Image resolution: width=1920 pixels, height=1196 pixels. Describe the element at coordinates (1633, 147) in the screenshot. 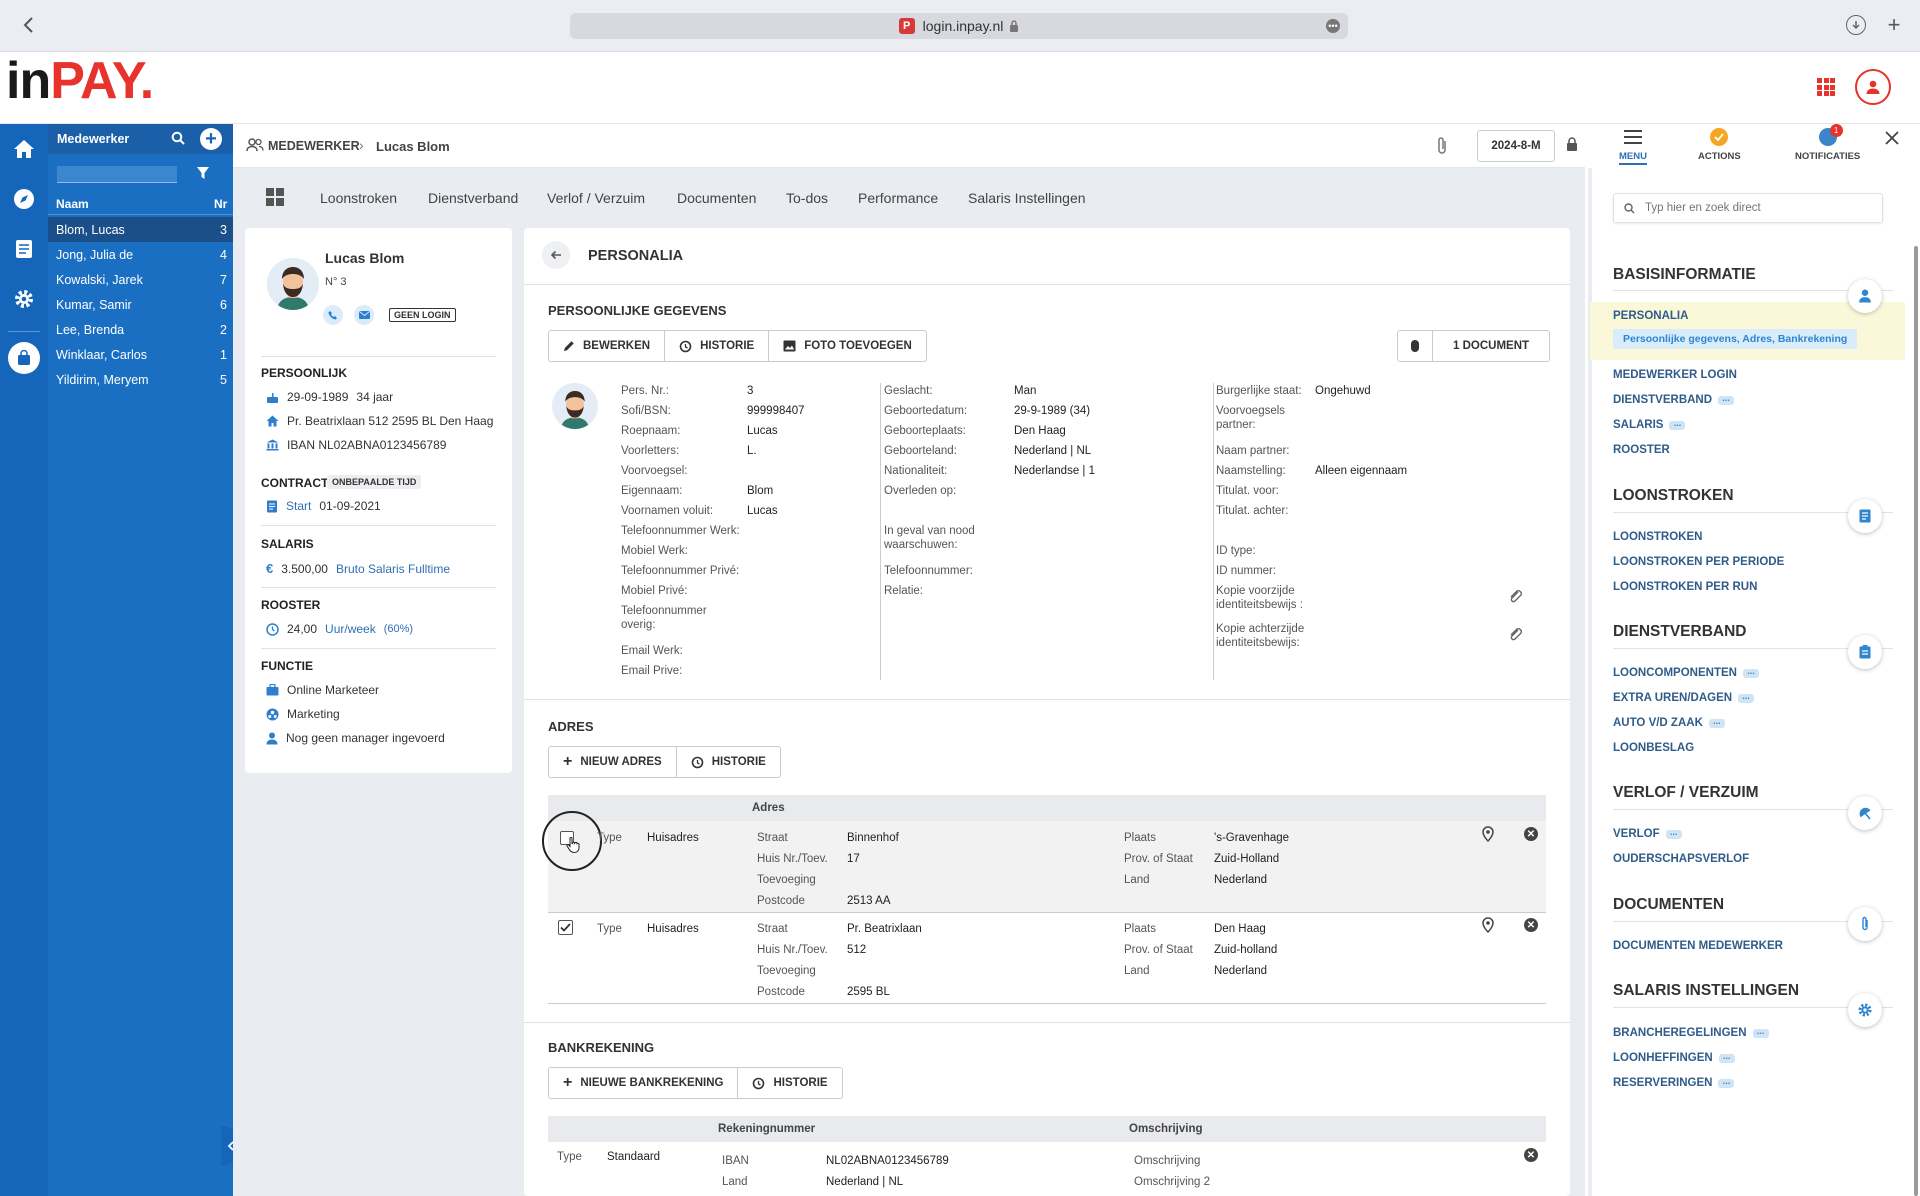

I see `tab-menu: MENU` at that location.